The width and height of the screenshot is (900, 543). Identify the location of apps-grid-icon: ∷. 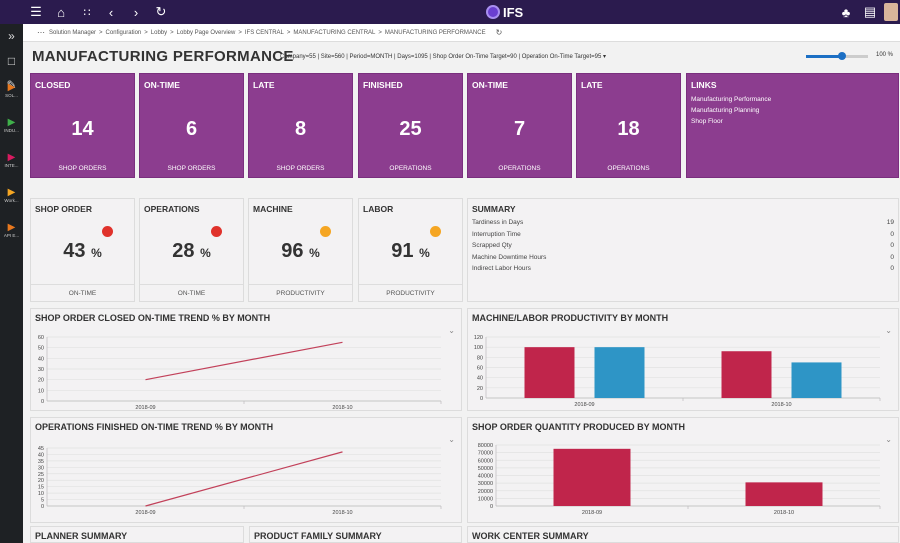
(87, 12).